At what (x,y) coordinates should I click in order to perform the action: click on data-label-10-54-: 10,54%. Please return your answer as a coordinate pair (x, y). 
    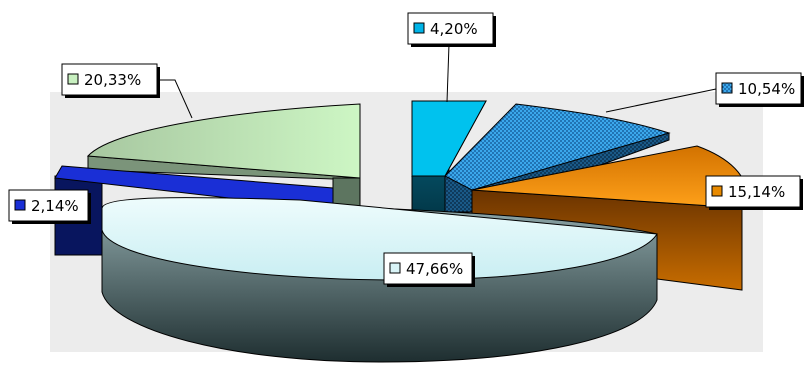
    Looking at the image, I should click on (704, 92).